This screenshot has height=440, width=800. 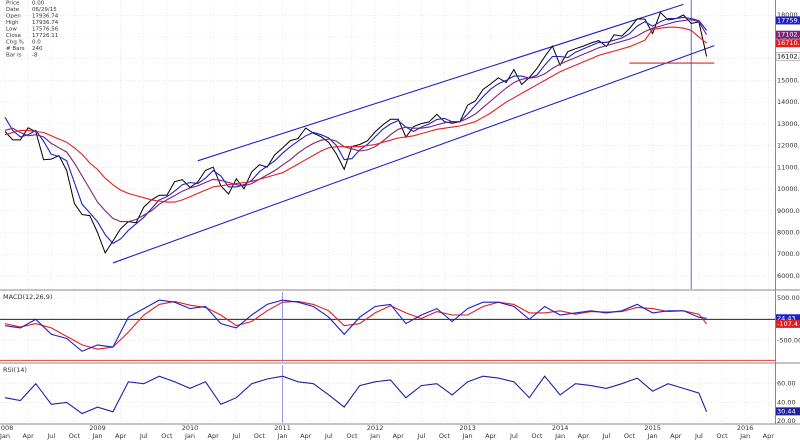 I want to click on info-value: 0.0, so click(x=36, y=43).